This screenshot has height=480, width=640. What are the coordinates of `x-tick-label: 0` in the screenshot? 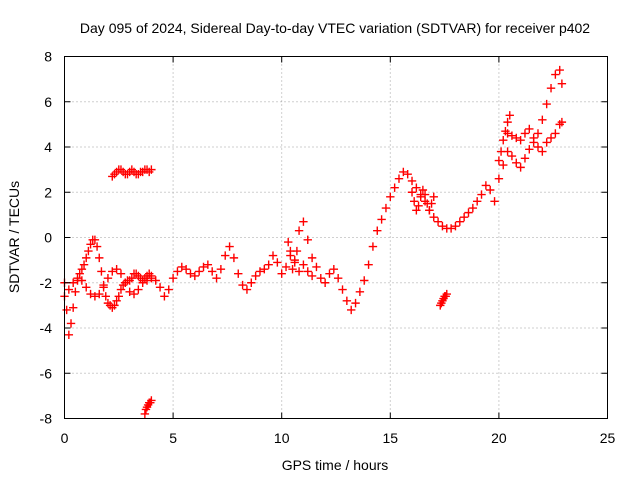 It's located at (65, 438).